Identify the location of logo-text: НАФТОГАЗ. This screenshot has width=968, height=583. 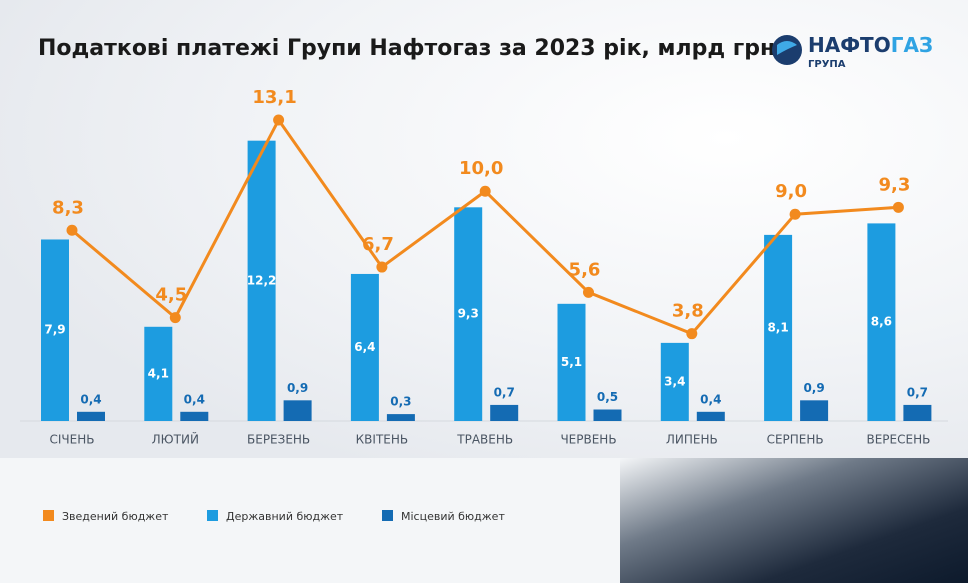
(870, 45).